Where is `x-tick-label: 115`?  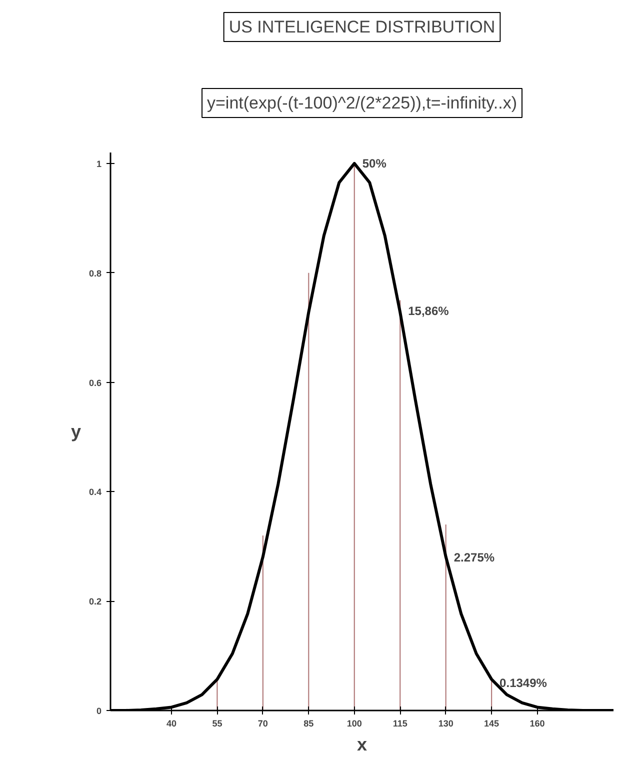
x-tick-label: 115 is located at coordinates (400, 723).